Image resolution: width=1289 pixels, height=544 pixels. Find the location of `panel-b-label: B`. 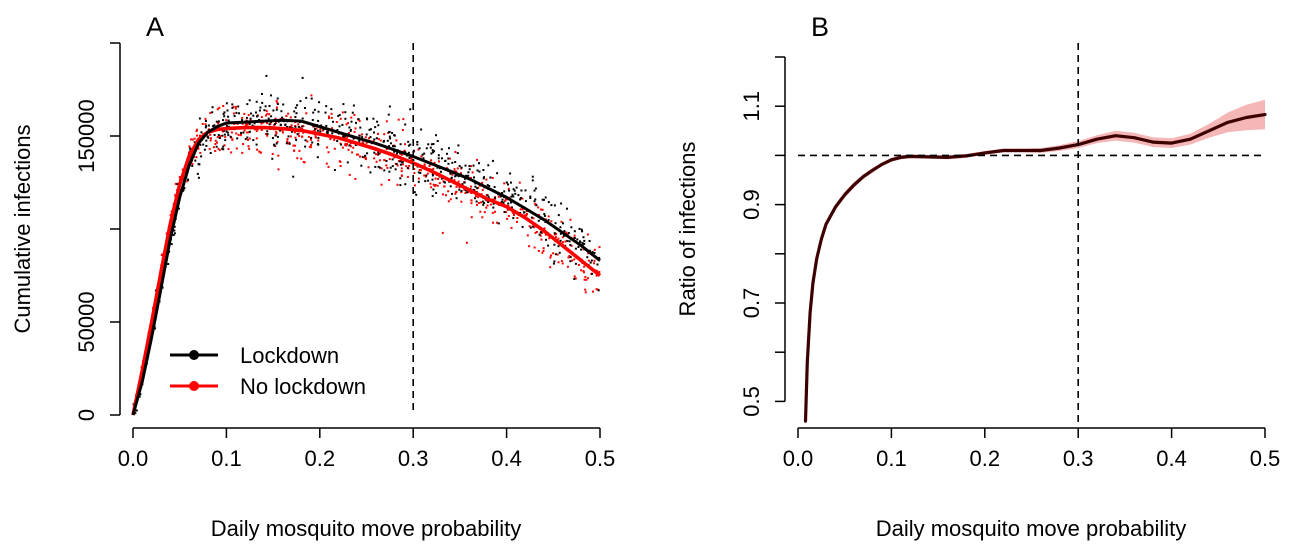

panel-b-label: B is located at coordinates (820, 27).